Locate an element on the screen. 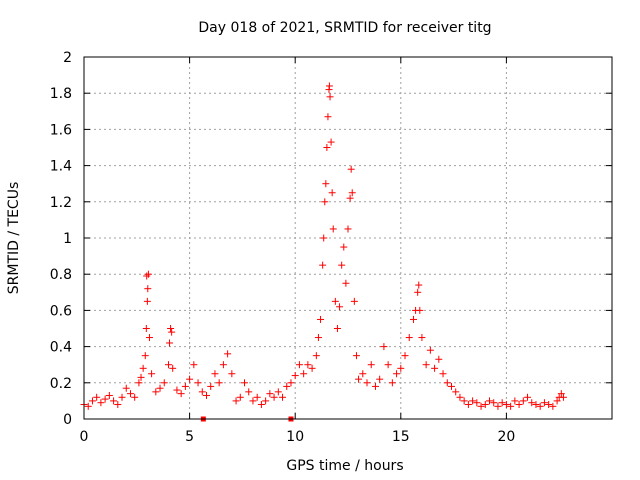 The width and height of the screenshot is (640, 480). y-tick-label: 0.6 is located at coordinates (61, 311).